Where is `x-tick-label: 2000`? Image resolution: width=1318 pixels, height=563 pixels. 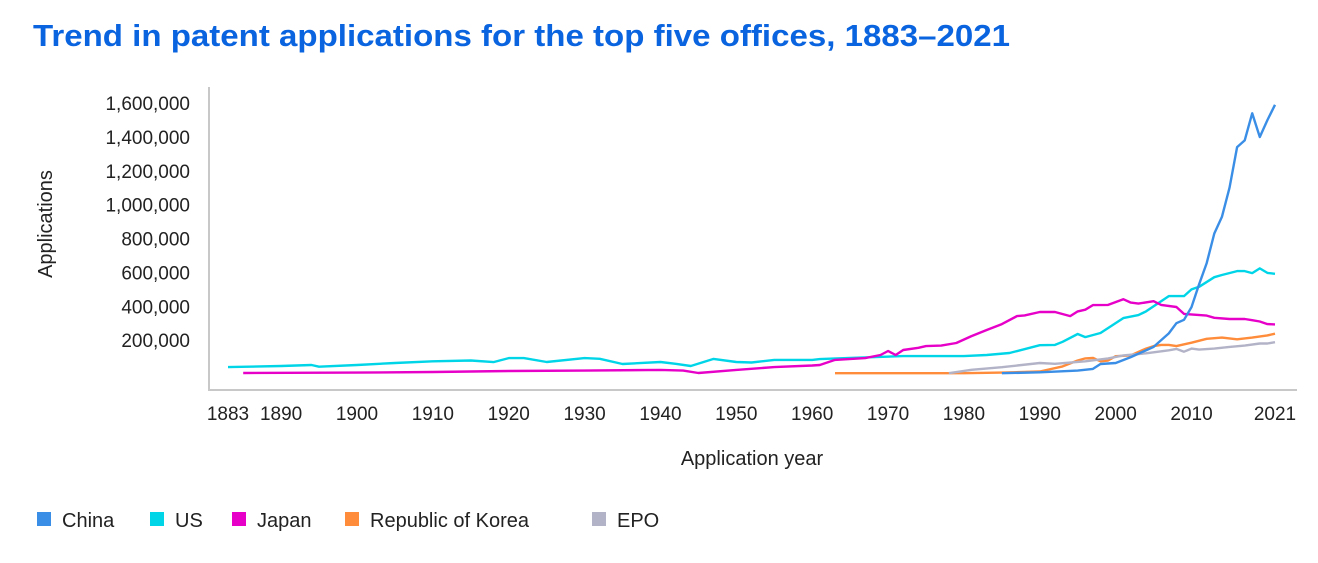
x-tick-label: 2000 is located at coordinates (1116, 414).